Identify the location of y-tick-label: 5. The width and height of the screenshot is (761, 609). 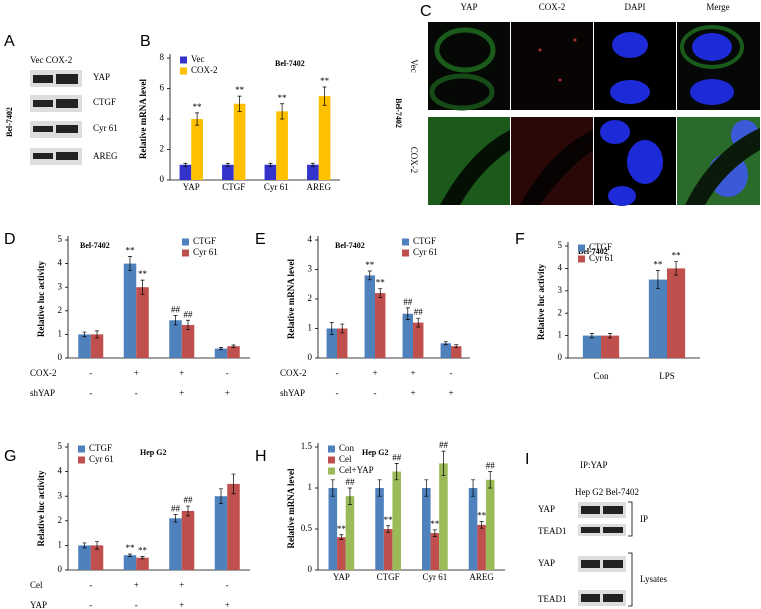
(560, 245).